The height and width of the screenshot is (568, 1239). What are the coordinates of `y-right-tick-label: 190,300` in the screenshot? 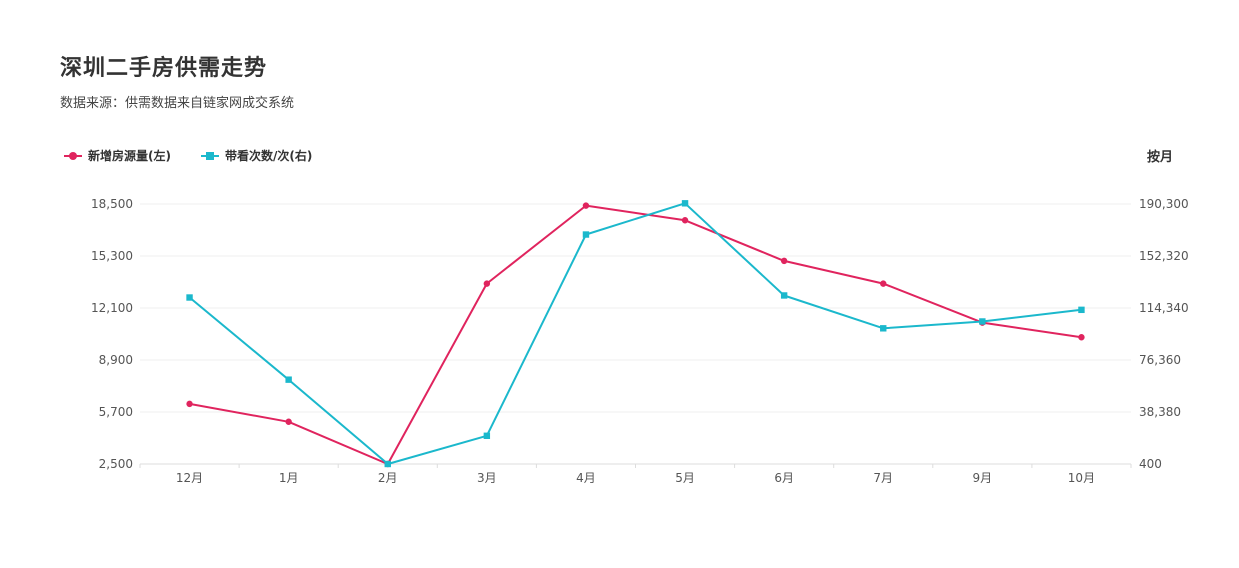 It's located at (1164, 204).